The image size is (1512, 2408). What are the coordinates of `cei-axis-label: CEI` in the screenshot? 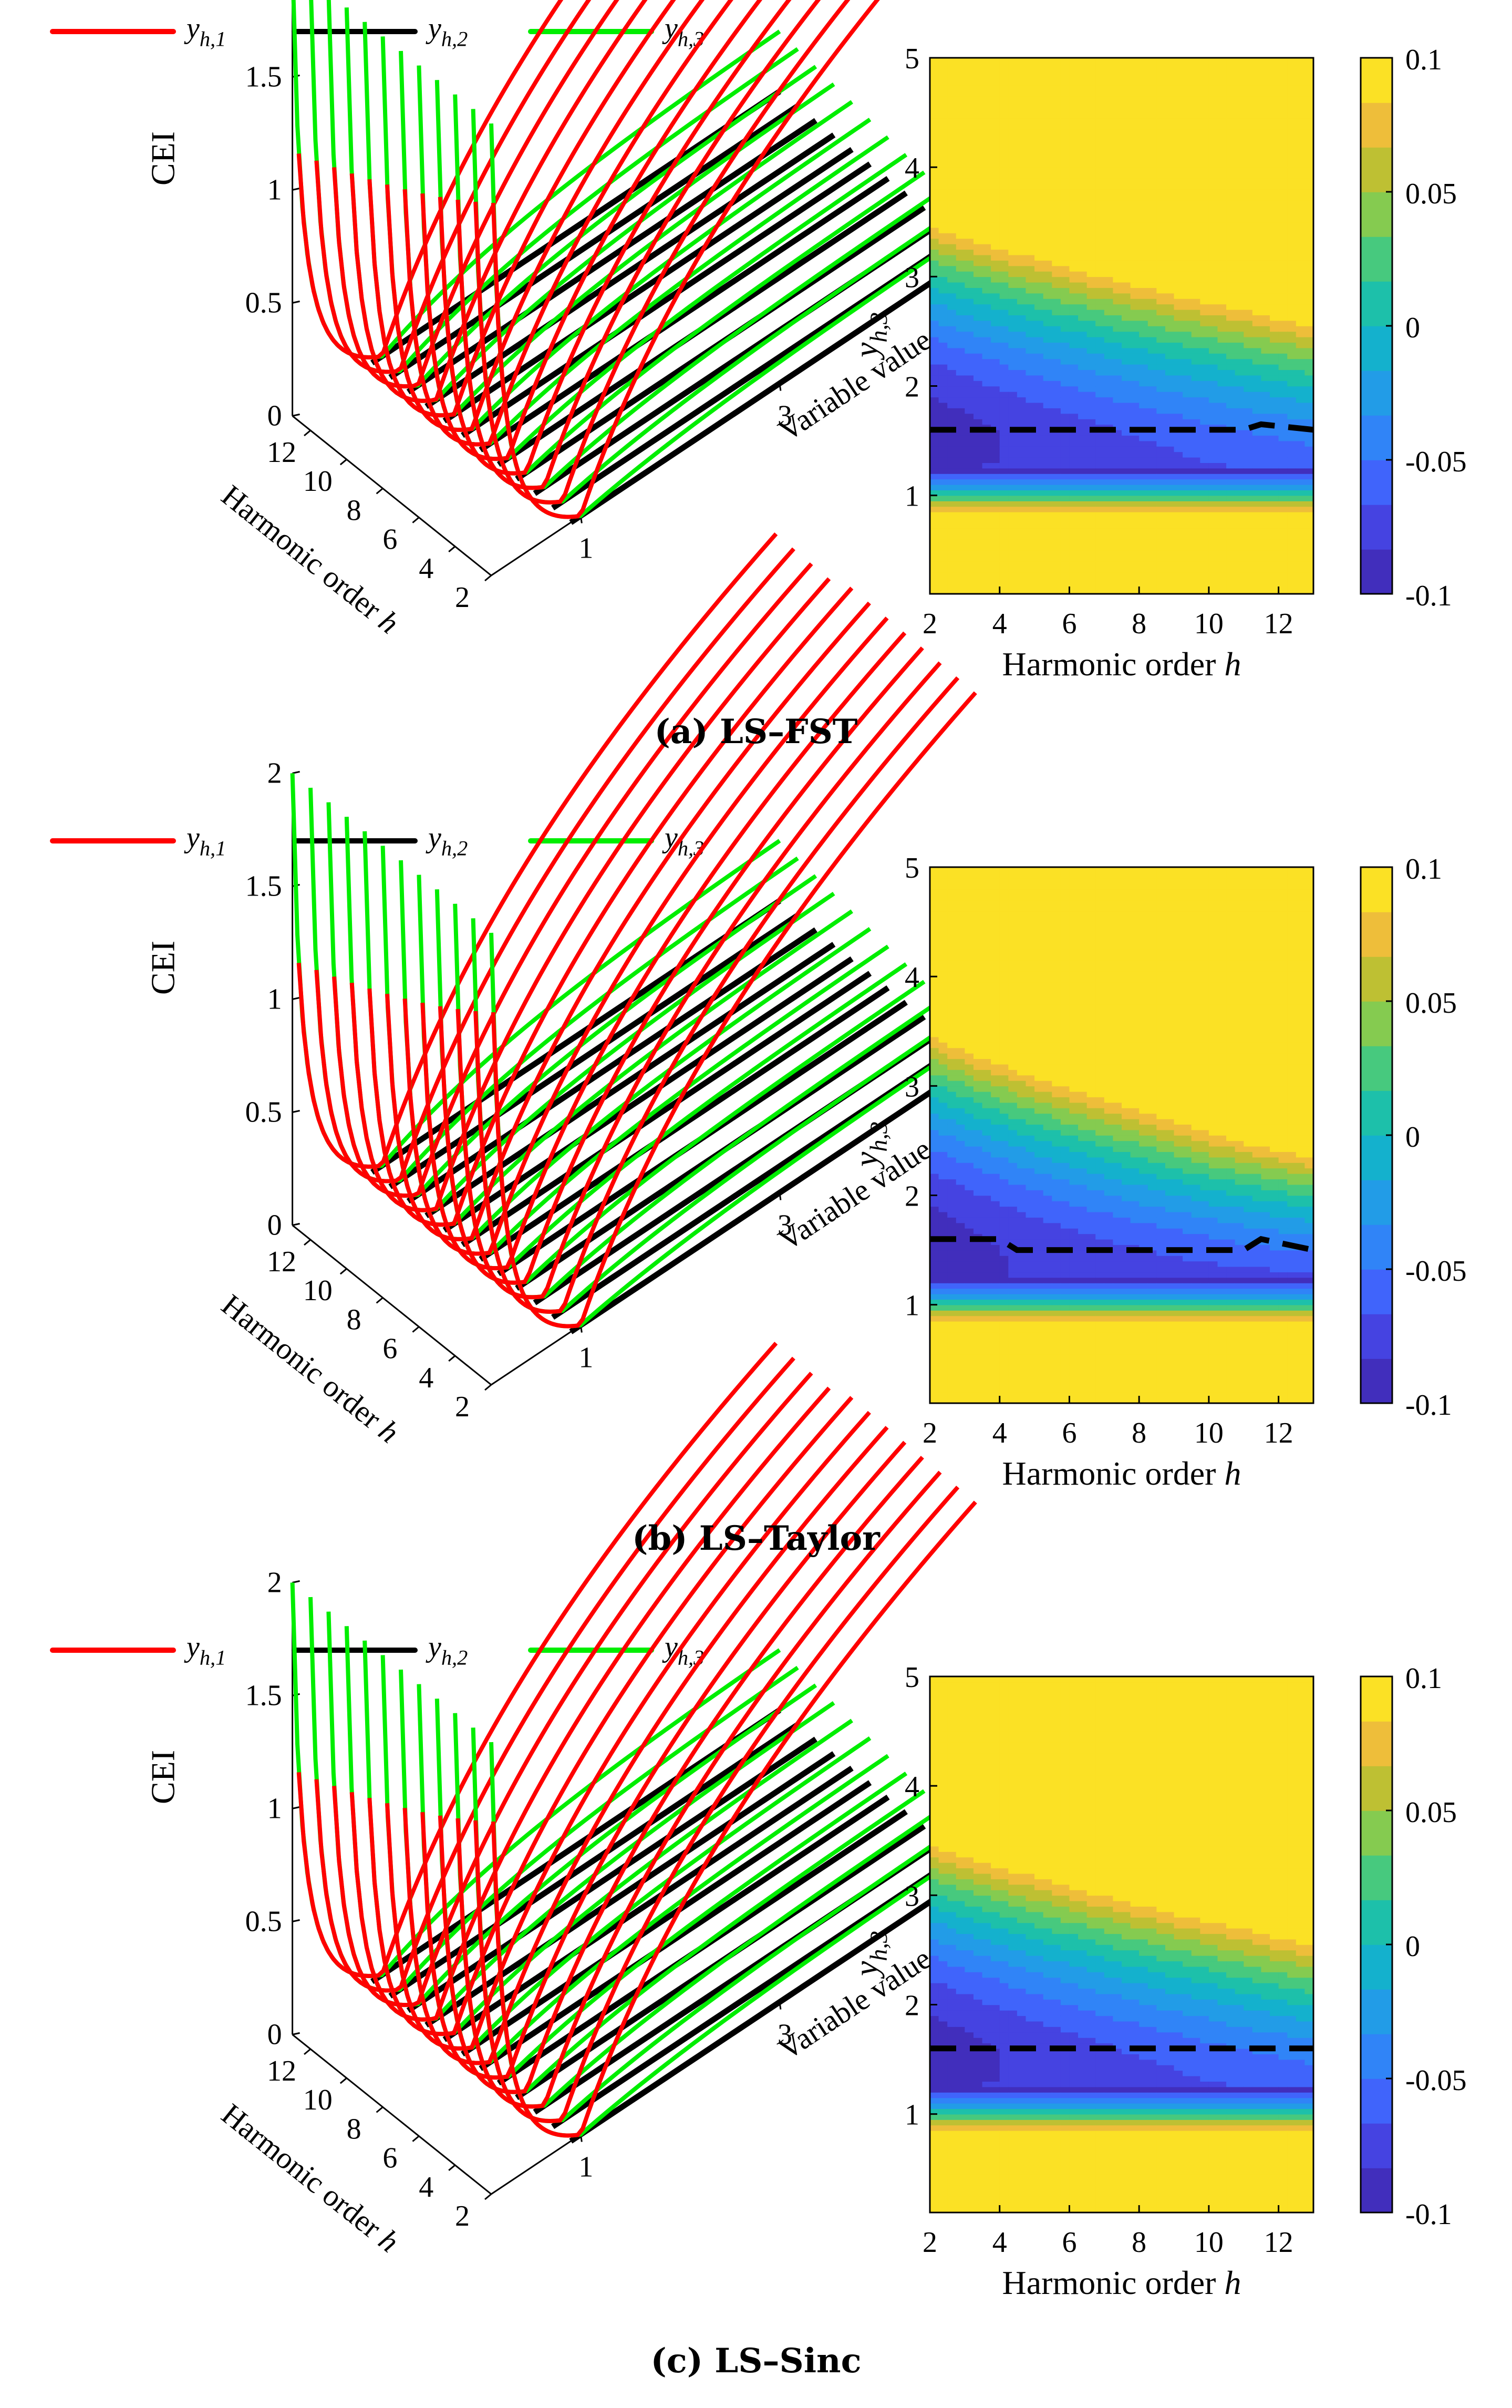 It's located at (163, 158).